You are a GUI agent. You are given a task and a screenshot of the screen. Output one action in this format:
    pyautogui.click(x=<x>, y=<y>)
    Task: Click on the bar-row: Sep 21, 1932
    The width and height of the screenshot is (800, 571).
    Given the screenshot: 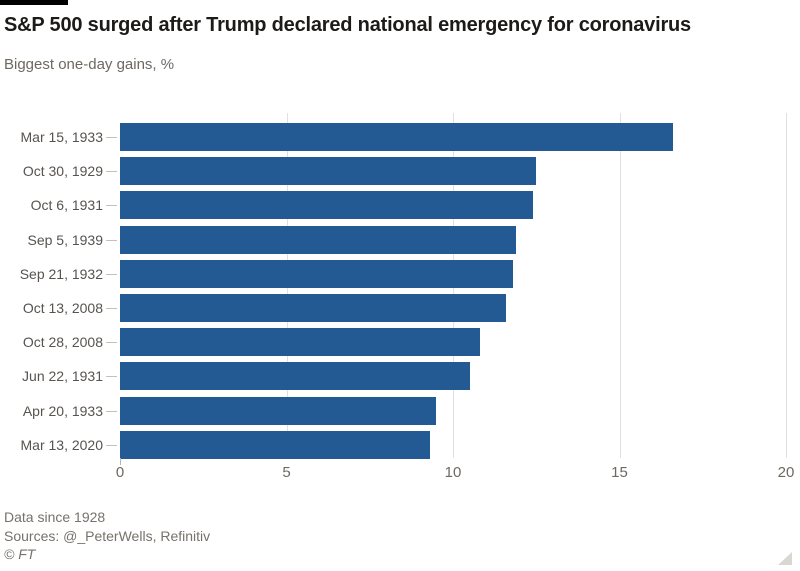 What is the action you would take?
    pyautogui.click(x=400, y=273)
    